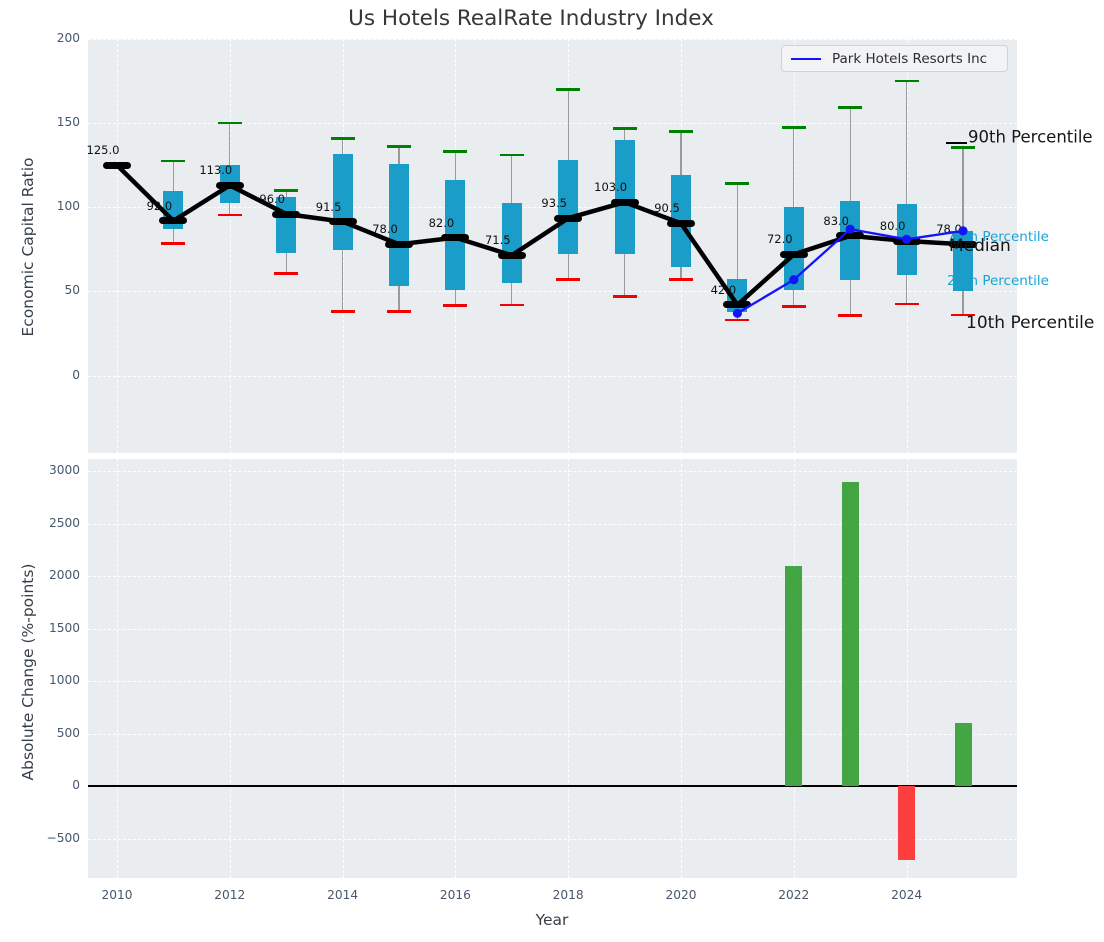  I want to click on percentile-annotation: 90th Percentile, so click(1030, 137).